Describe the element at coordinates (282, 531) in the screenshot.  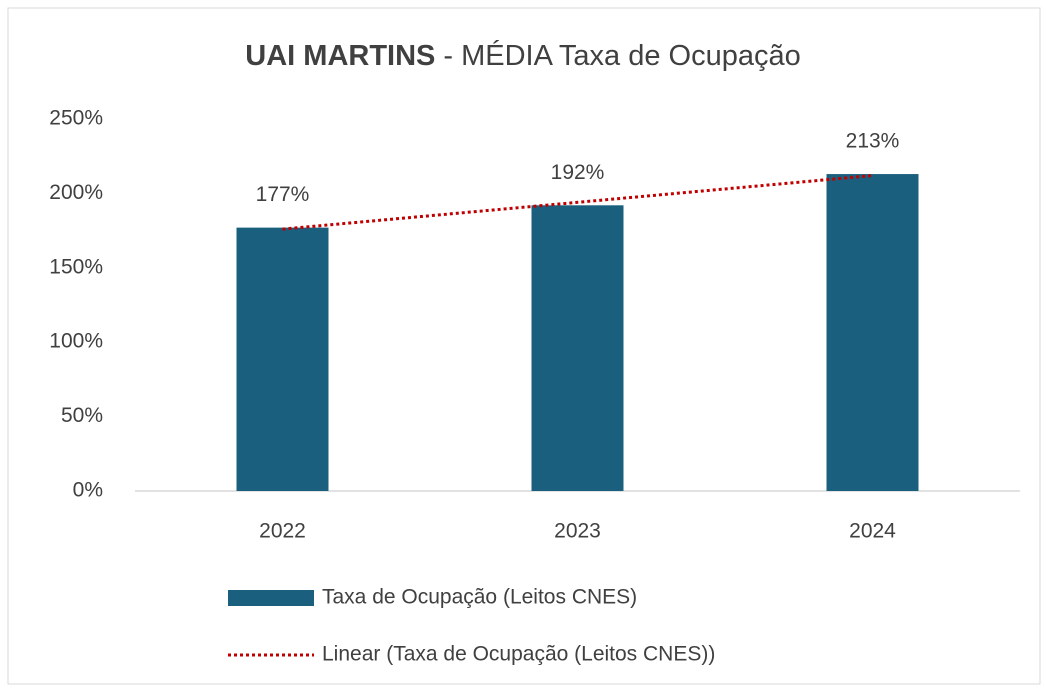
I see `x-tick-label: 2022` at that location.